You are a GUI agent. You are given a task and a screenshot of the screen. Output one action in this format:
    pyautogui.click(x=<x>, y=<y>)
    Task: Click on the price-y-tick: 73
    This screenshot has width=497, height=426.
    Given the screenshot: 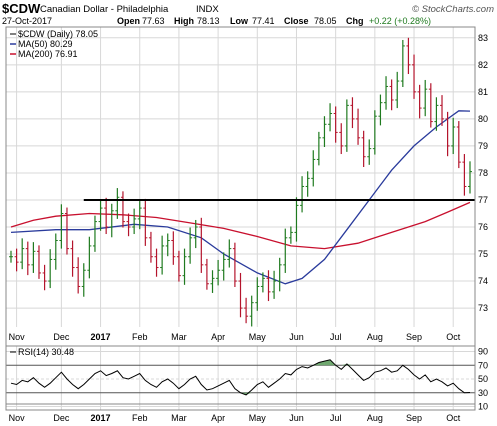 What is the action you would take?
    pyautogui.click(x=483, y=308)
    